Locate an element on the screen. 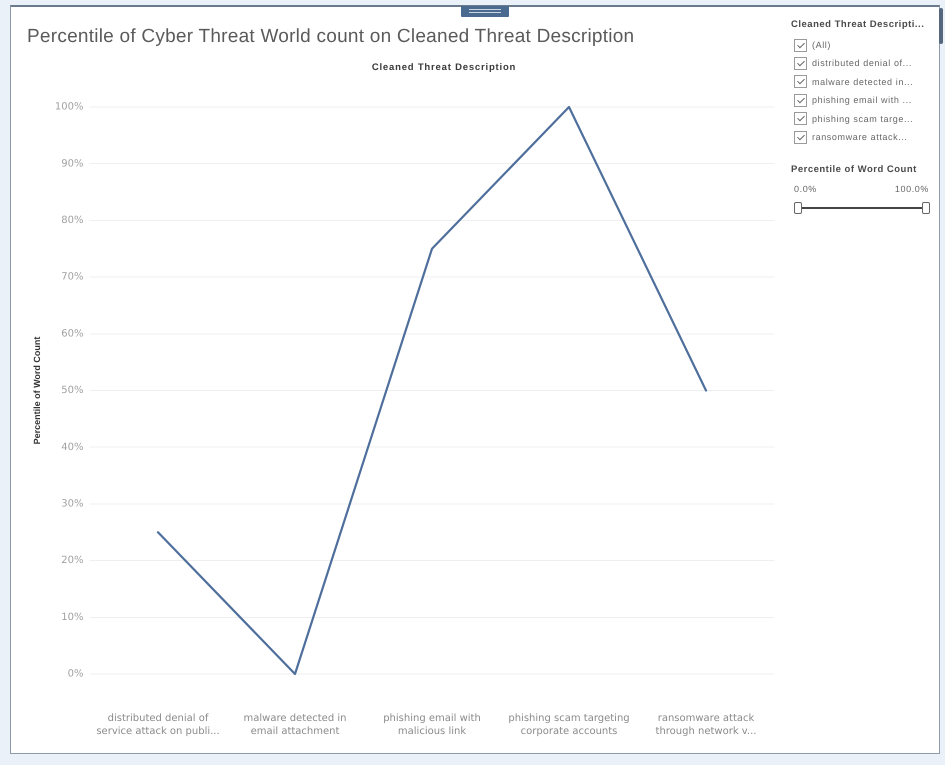 The width and height of the screenshot is (945, 765). x-tick-label: malware detected in email attachment is located at coordinates (295, 725).